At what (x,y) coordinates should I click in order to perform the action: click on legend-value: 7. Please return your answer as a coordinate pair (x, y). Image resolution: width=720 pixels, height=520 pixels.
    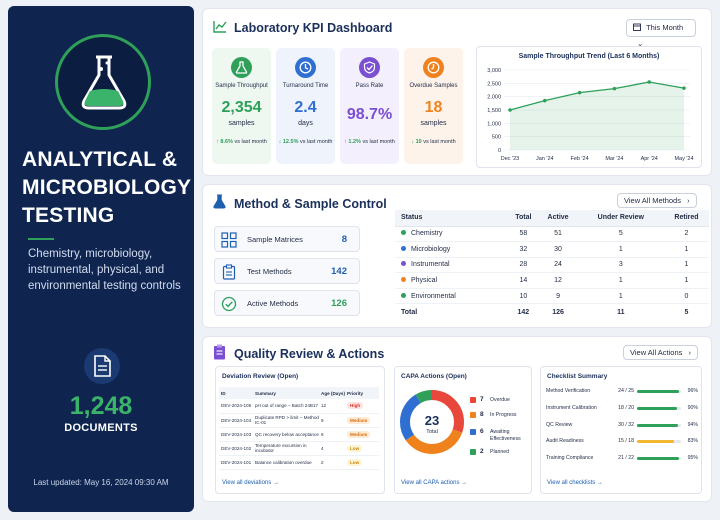
    Looking at the image, I should click on (482, 399).